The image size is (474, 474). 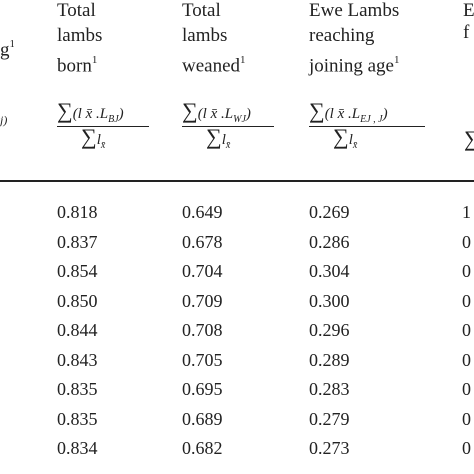 I want to click on formula-subscript: BJ, so click(x=113, y=119).